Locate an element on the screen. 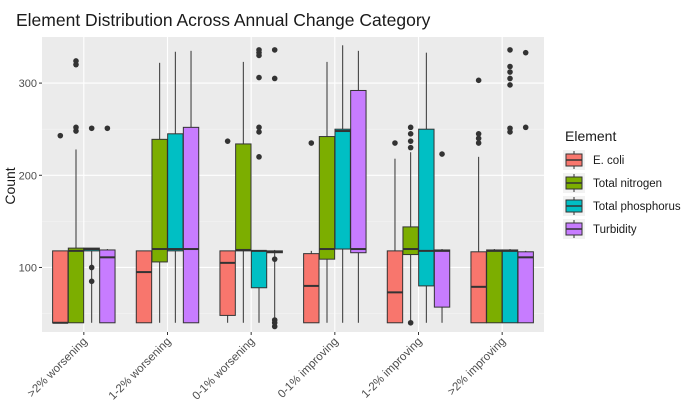  y-tick-label: 200 is located at coordinates (28, 176).